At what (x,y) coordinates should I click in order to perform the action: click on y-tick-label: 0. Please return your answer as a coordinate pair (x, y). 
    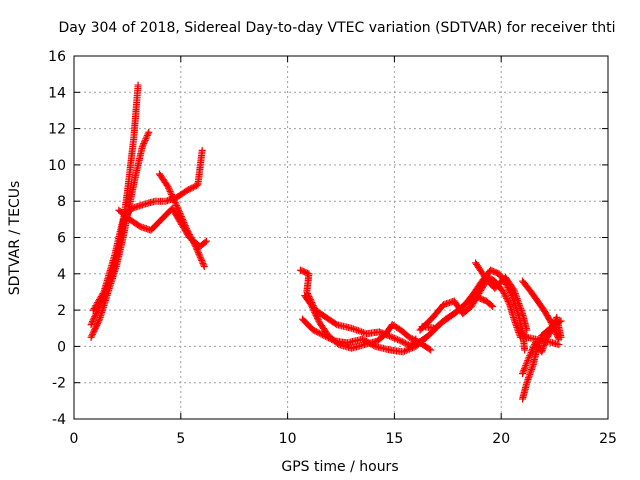
    Looking at the image, I should click on (61, 347).